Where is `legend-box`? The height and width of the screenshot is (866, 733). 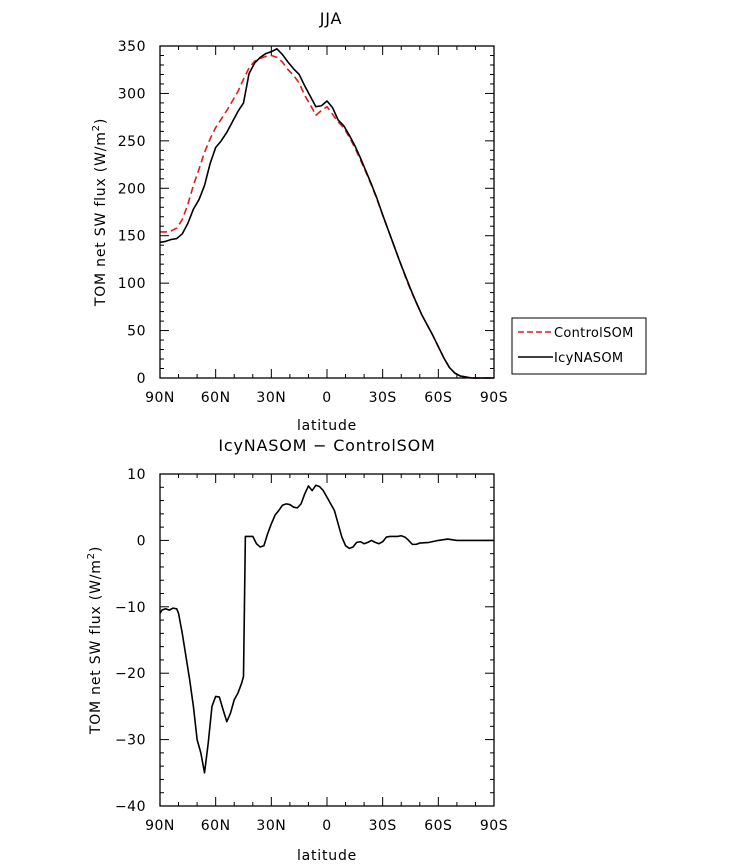
legend-box is located at coordinates (579, 346).